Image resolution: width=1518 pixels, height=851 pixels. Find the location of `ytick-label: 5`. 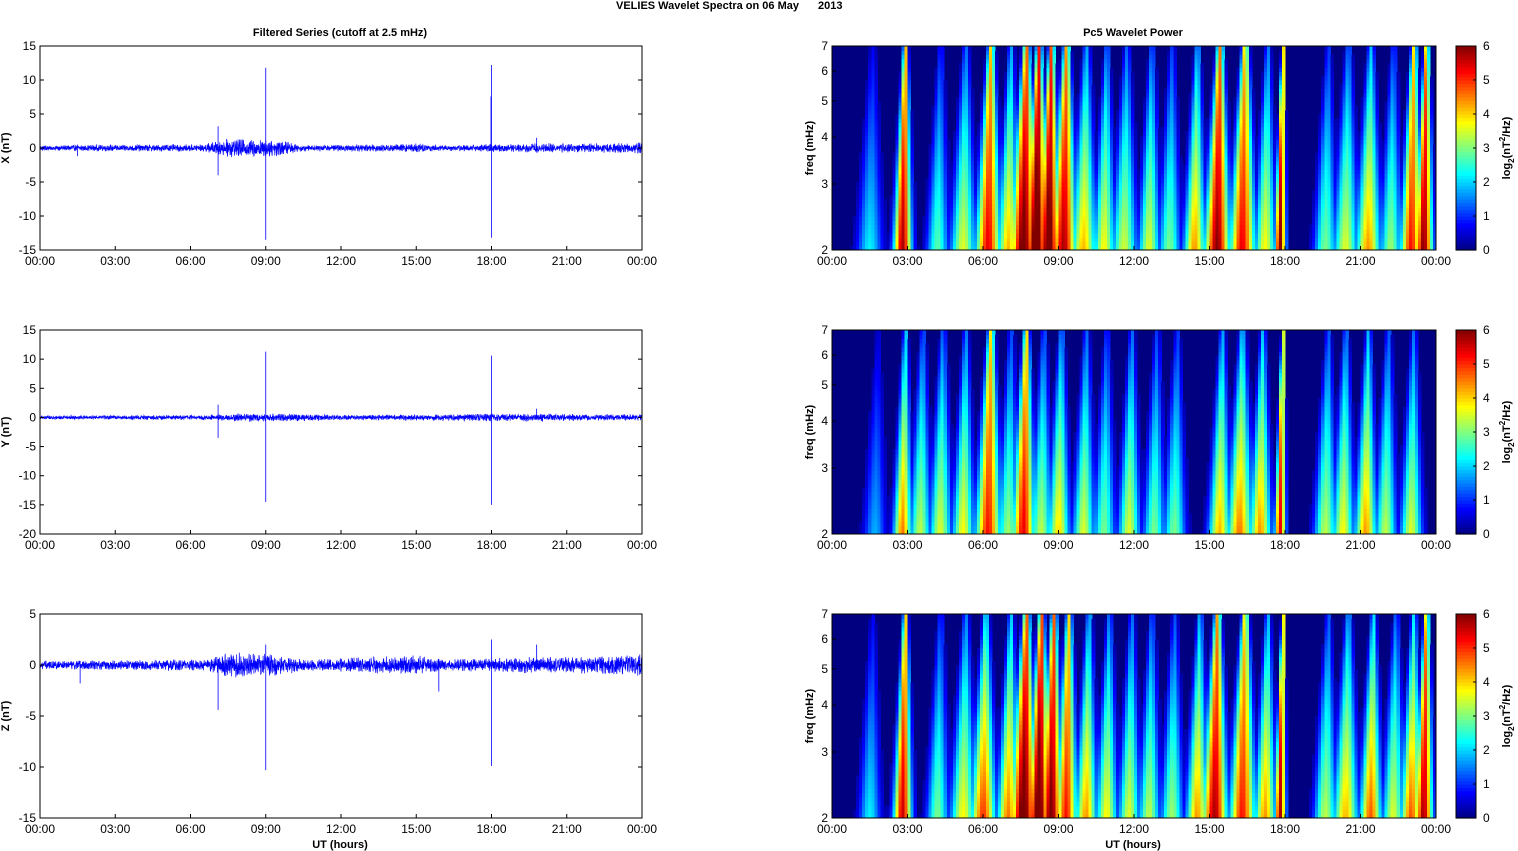

ytick-label: 5 is located at coordinates (32, 388).